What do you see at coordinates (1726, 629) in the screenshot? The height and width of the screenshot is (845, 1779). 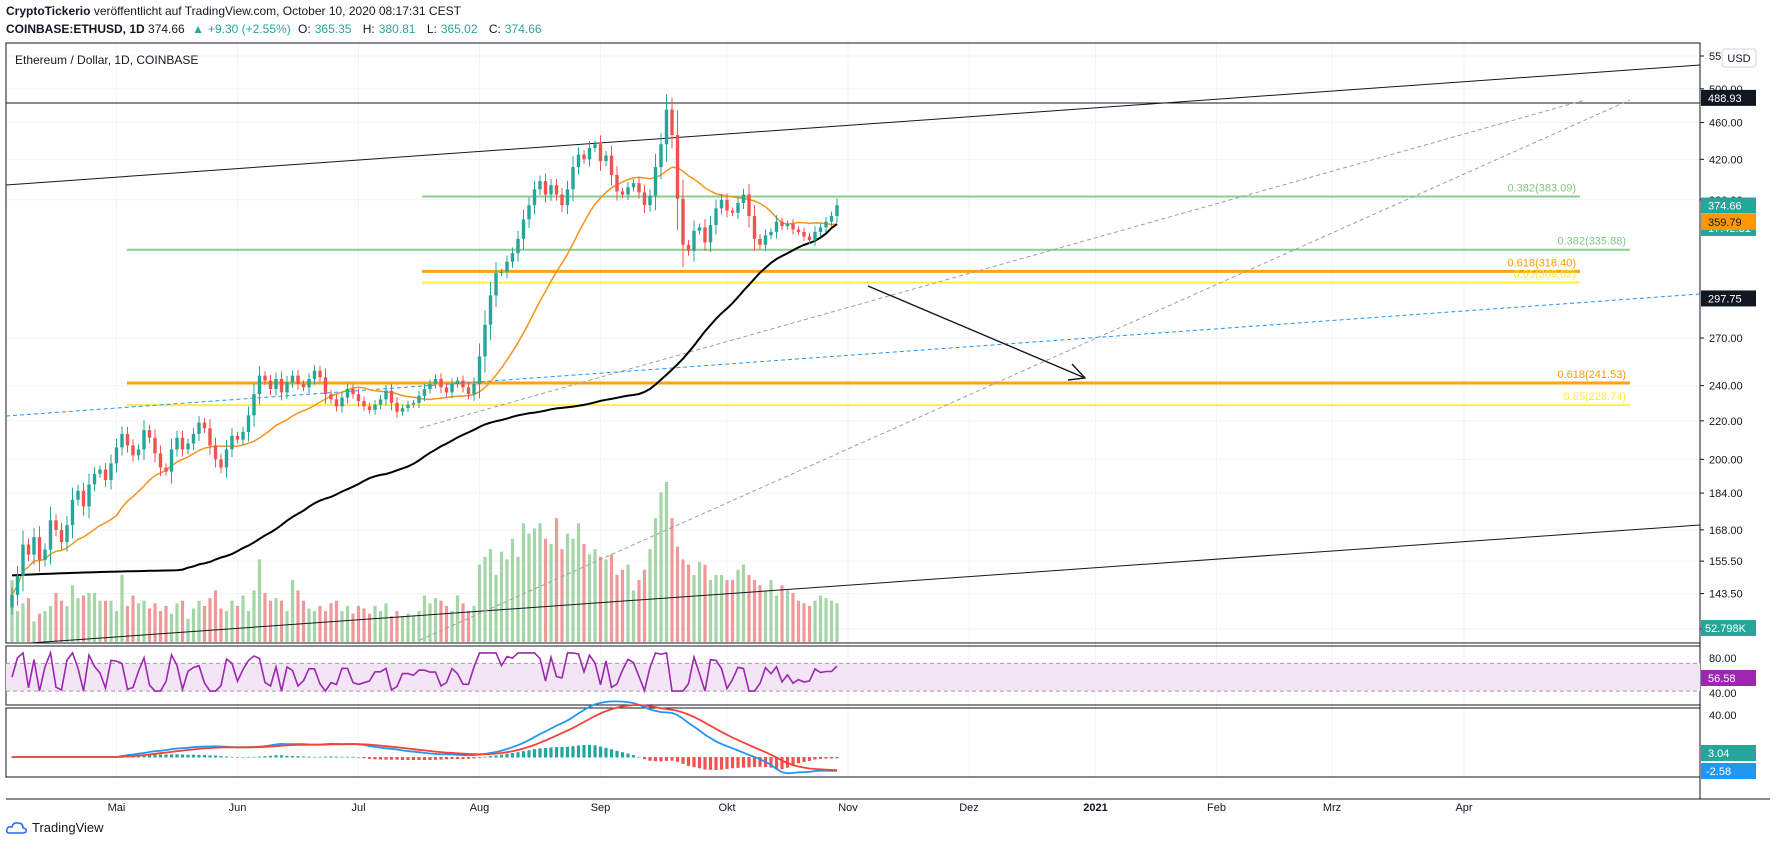 I see `volume-tag-label: 52.798K` at bounding box center [1726, 629].